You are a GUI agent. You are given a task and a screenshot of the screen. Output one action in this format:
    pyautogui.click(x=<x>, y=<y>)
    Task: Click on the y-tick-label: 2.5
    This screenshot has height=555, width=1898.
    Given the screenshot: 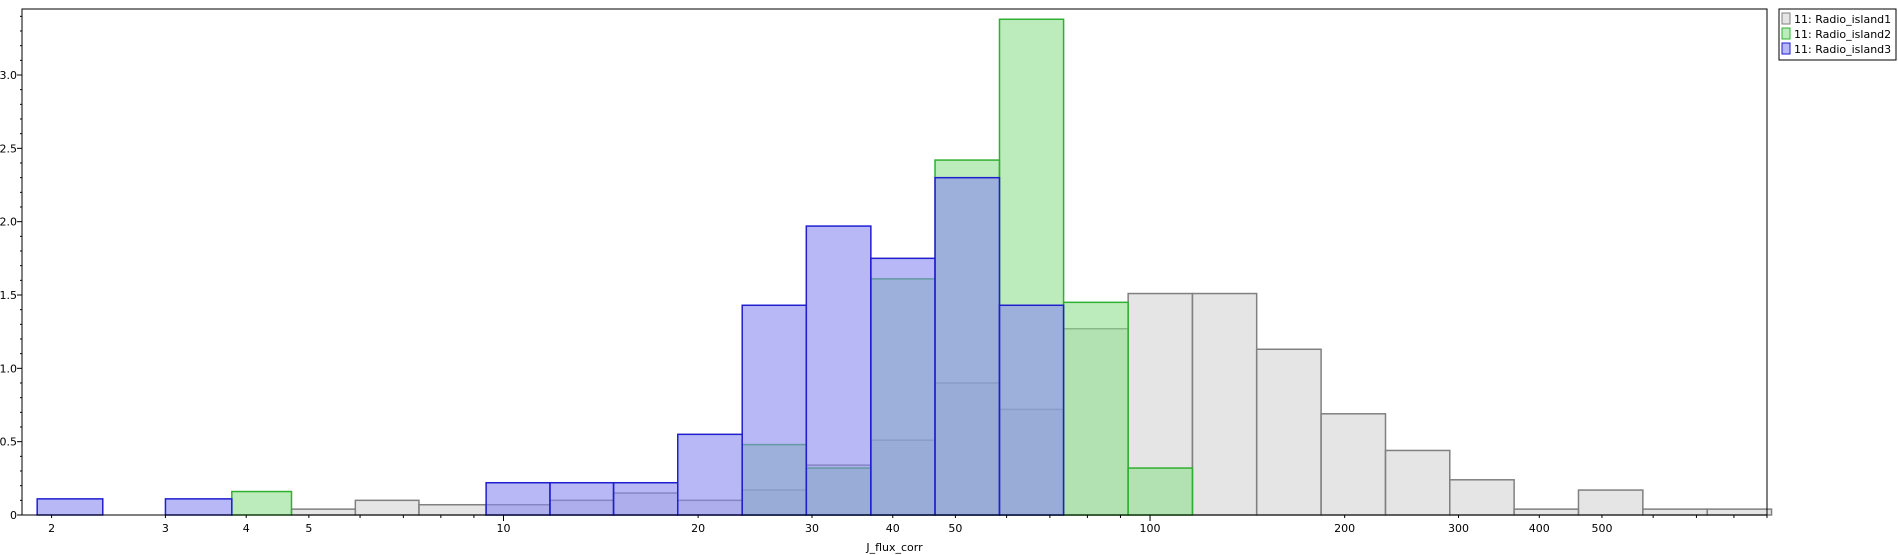 What is the action you would take?
    pyautogui.click(x=8, y=148)
    